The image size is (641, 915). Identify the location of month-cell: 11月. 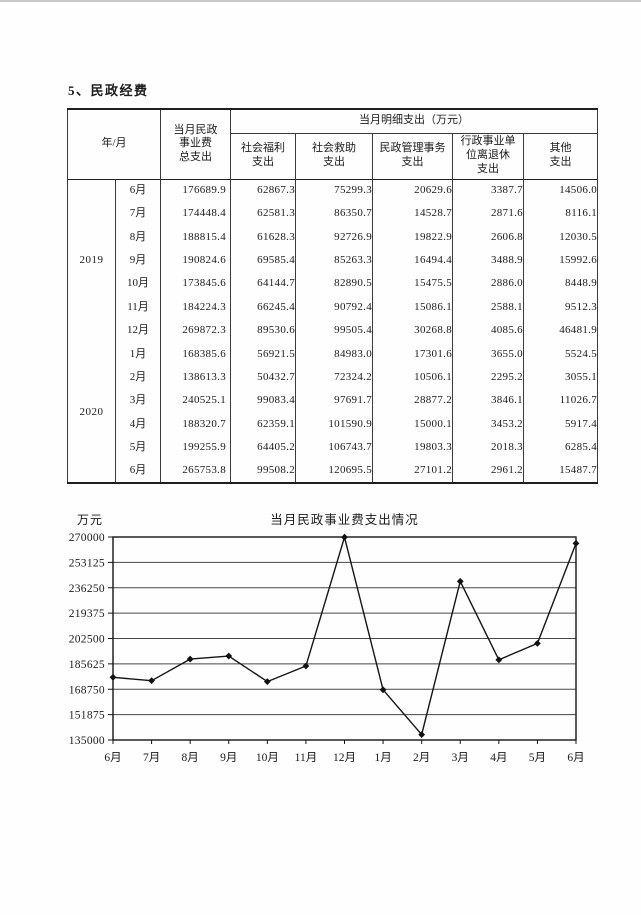
(138, 307).